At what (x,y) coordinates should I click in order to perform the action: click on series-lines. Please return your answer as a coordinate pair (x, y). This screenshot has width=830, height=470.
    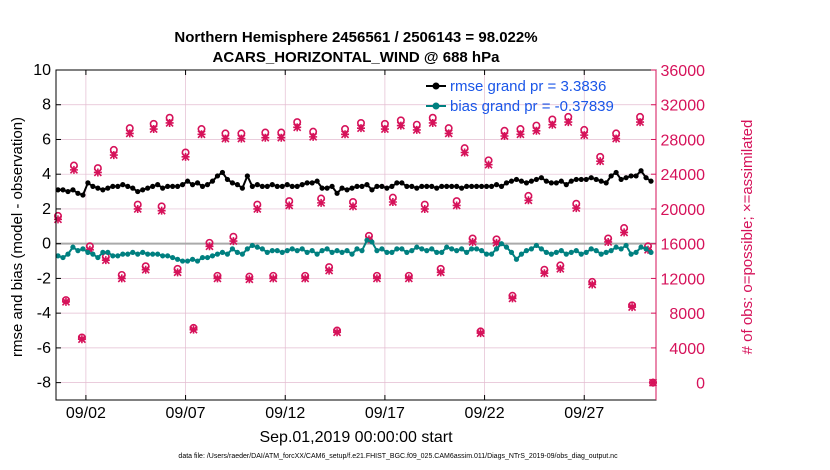
    Looking at the image, I should click on (354, 216).